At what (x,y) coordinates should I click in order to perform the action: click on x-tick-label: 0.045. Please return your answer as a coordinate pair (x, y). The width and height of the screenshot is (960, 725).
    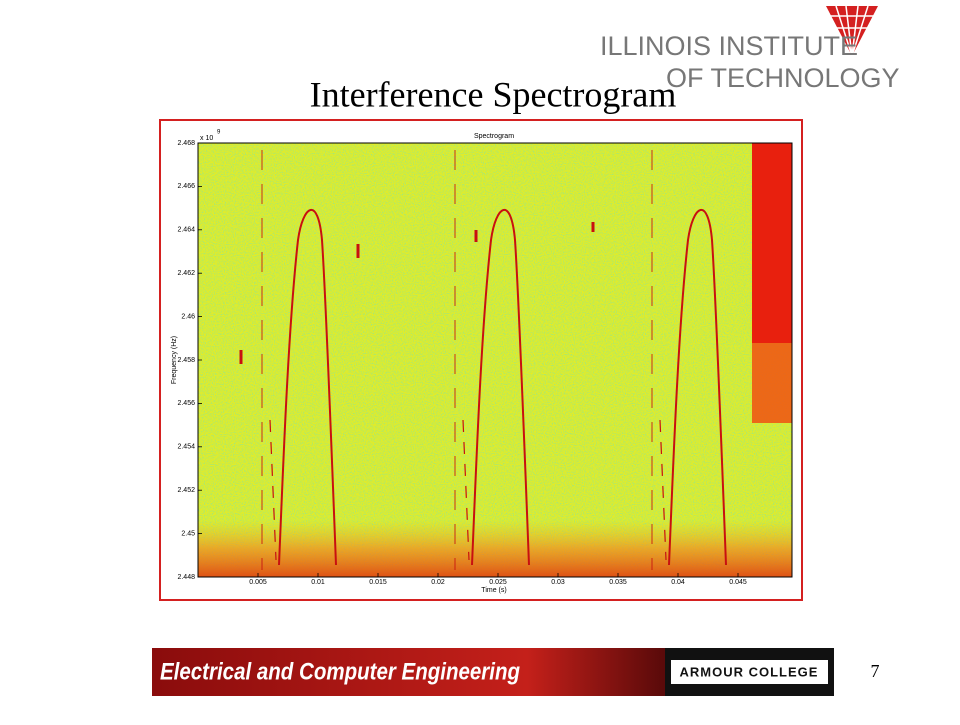
    Looking at the image, I should click on (738, 582).